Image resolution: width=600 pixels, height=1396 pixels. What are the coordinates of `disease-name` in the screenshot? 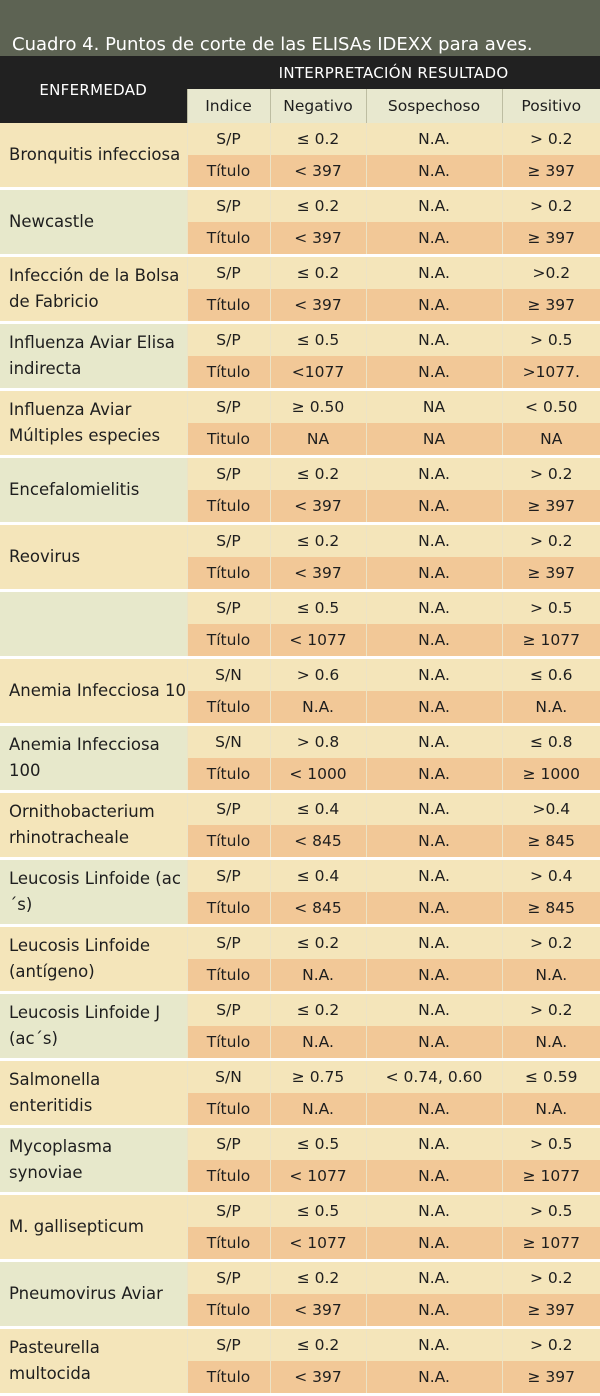 It's located at (93, 624).